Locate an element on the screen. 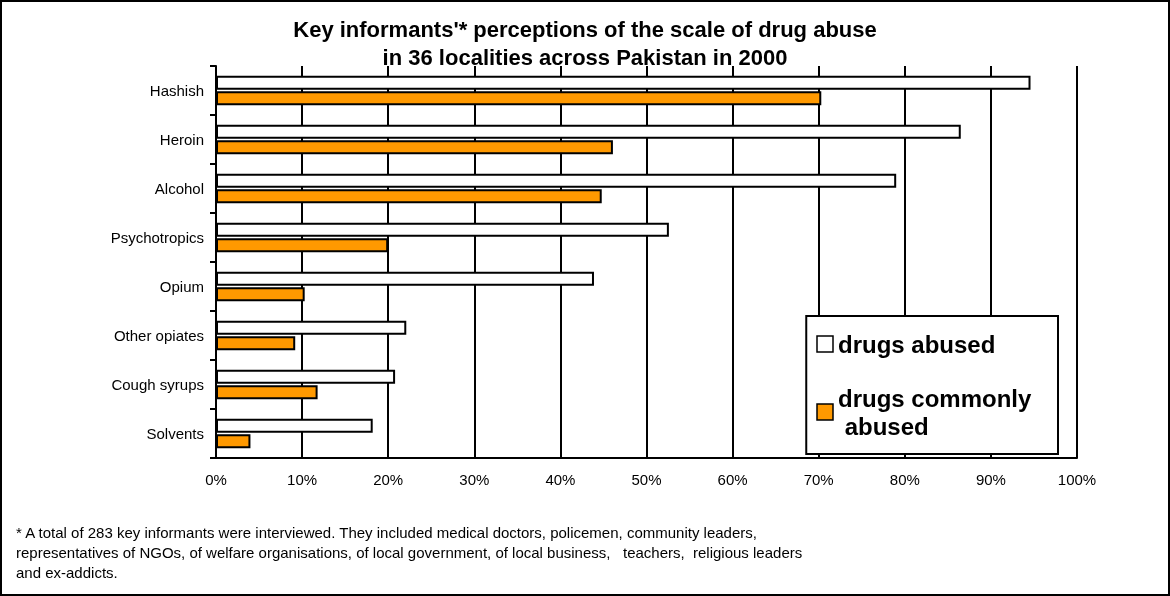 This screenshot has width=1170, height=596. x-tick-label: 60% is located at coordinates (732, 479).